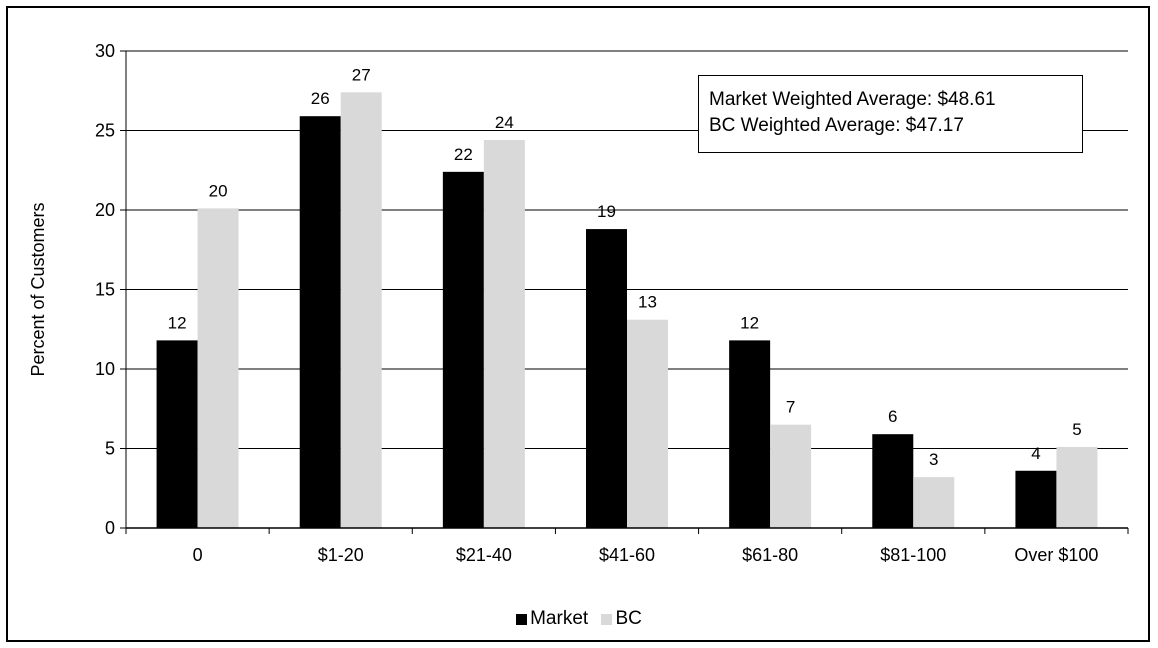  What do you see at coordinates (606, 211) in the screenshot?
I see `data-label-market: 19` at bounding box center [606, 211].